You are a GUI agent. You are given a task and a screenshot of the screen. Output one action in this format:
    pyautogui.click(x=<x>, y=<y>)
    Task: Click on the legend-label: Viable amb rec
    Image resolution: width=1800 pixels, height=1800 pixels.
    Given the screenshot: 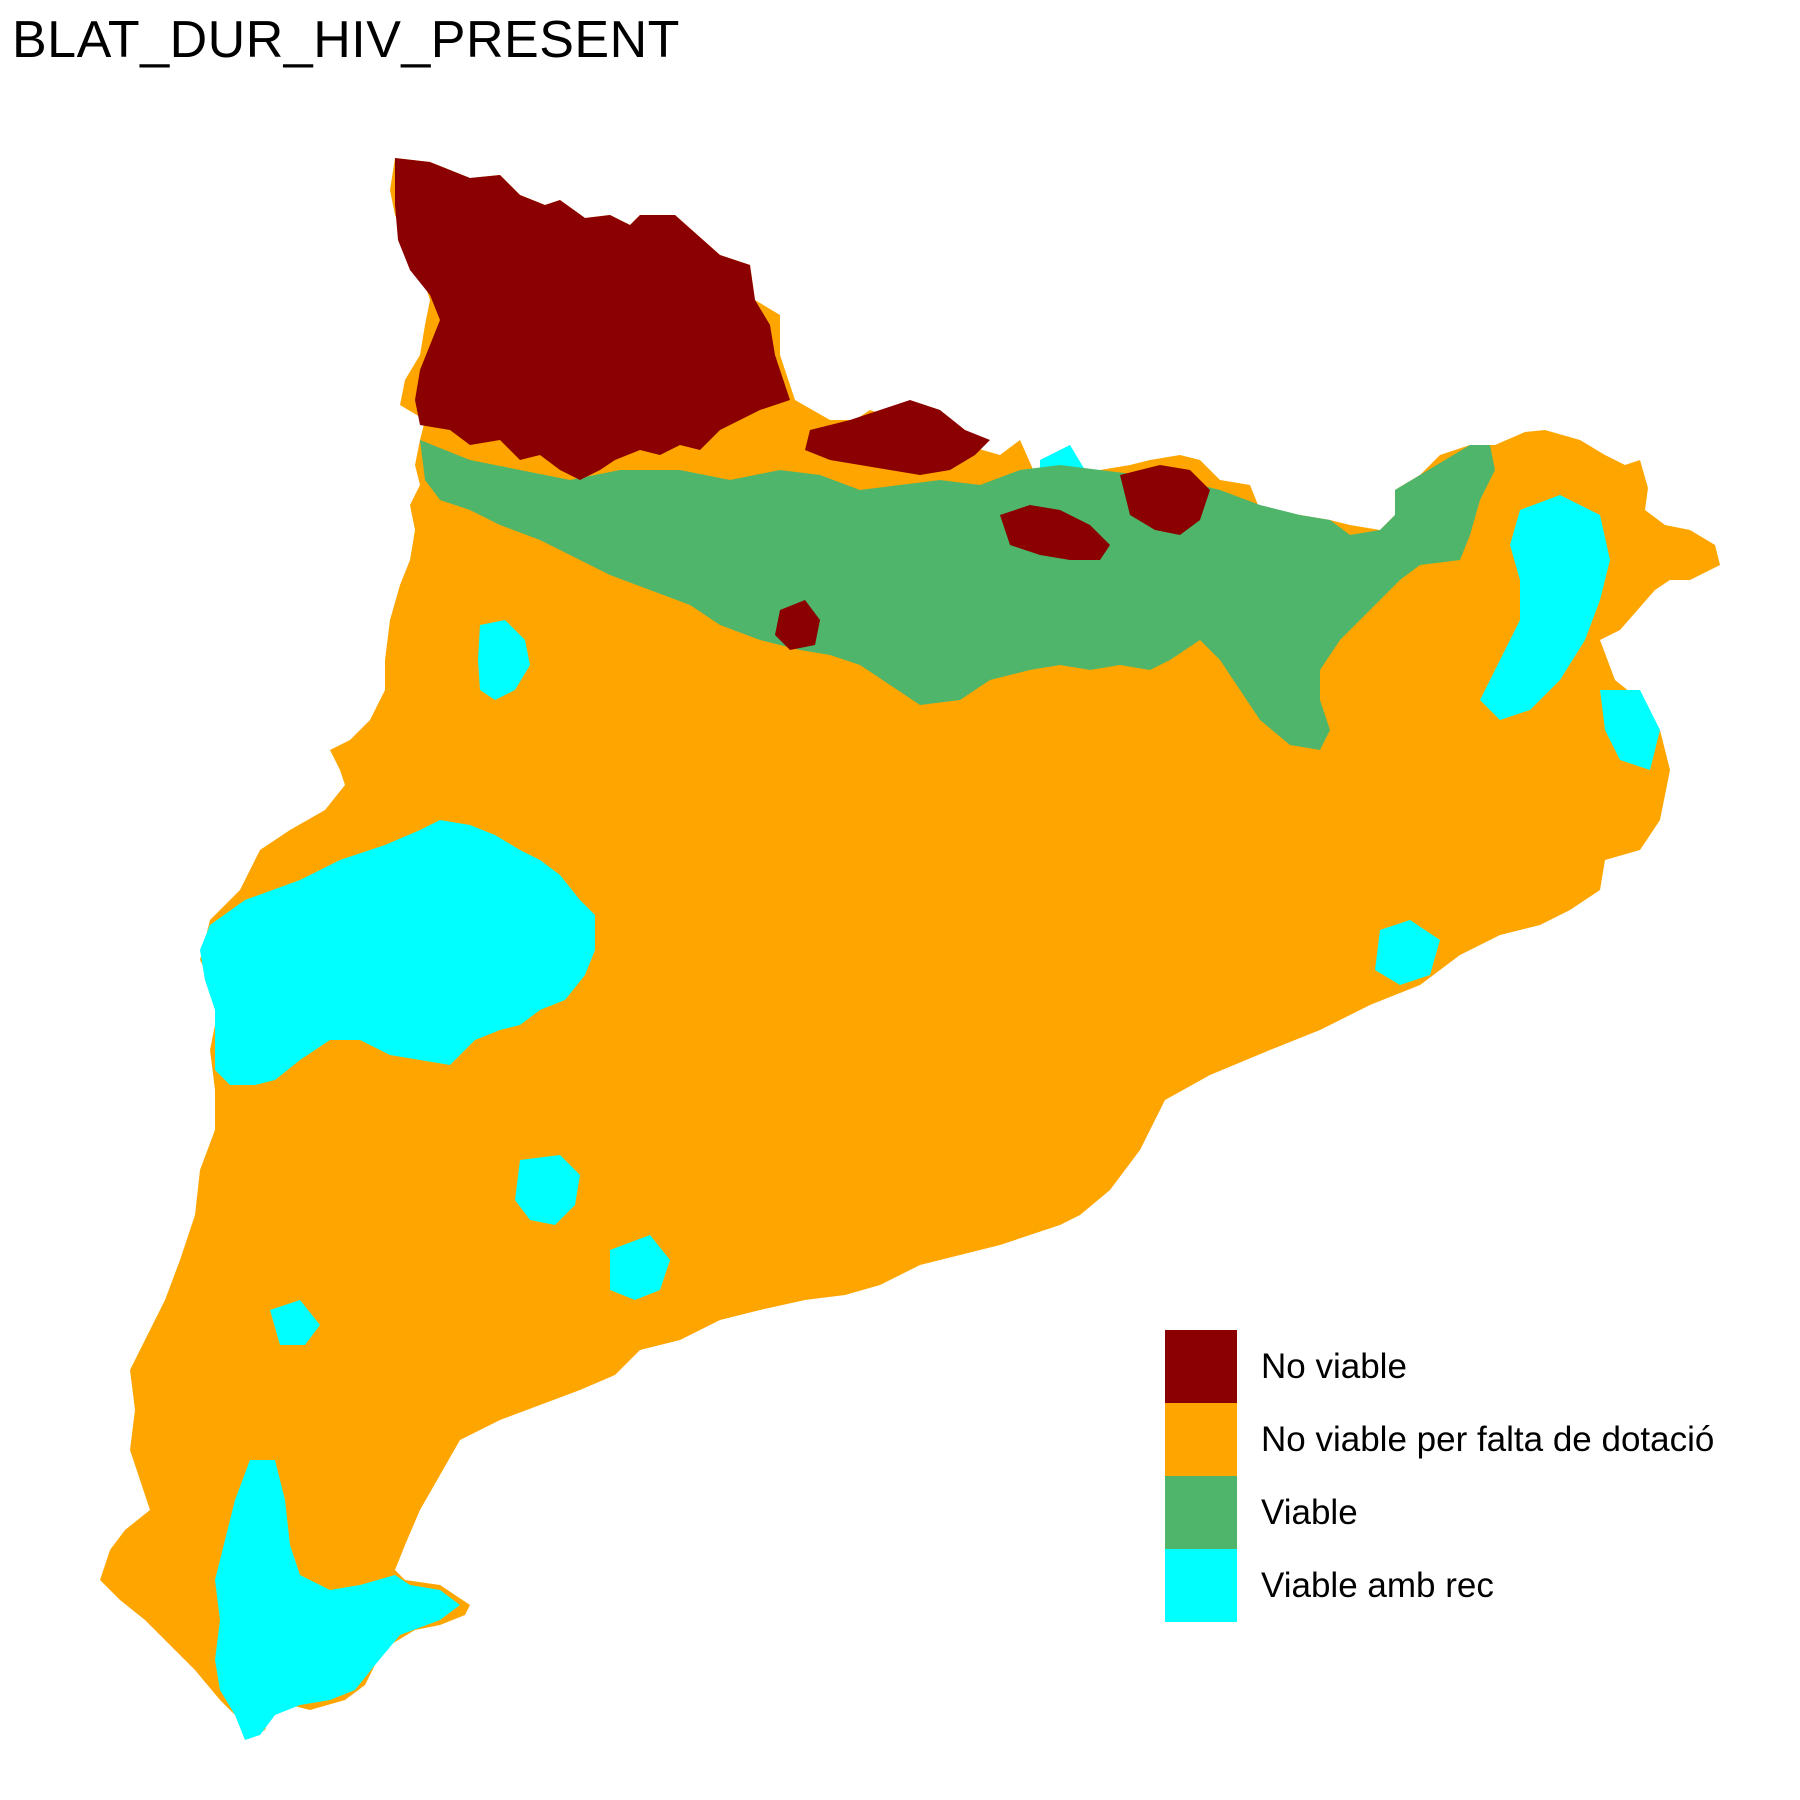 What is the action you would take?
    pyautogui.click(x=1377, y=1585)
    